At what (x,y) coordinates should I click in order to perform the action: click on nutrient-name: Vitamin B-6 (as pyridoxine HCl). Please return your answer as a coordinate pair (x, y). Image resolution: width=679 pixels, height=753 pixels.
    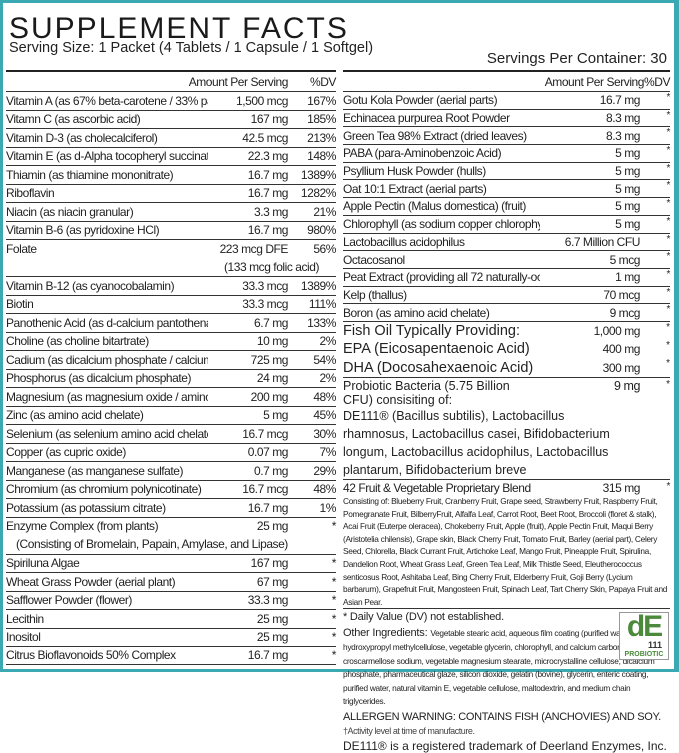
    Looking at the image, I should click on (83, 230).